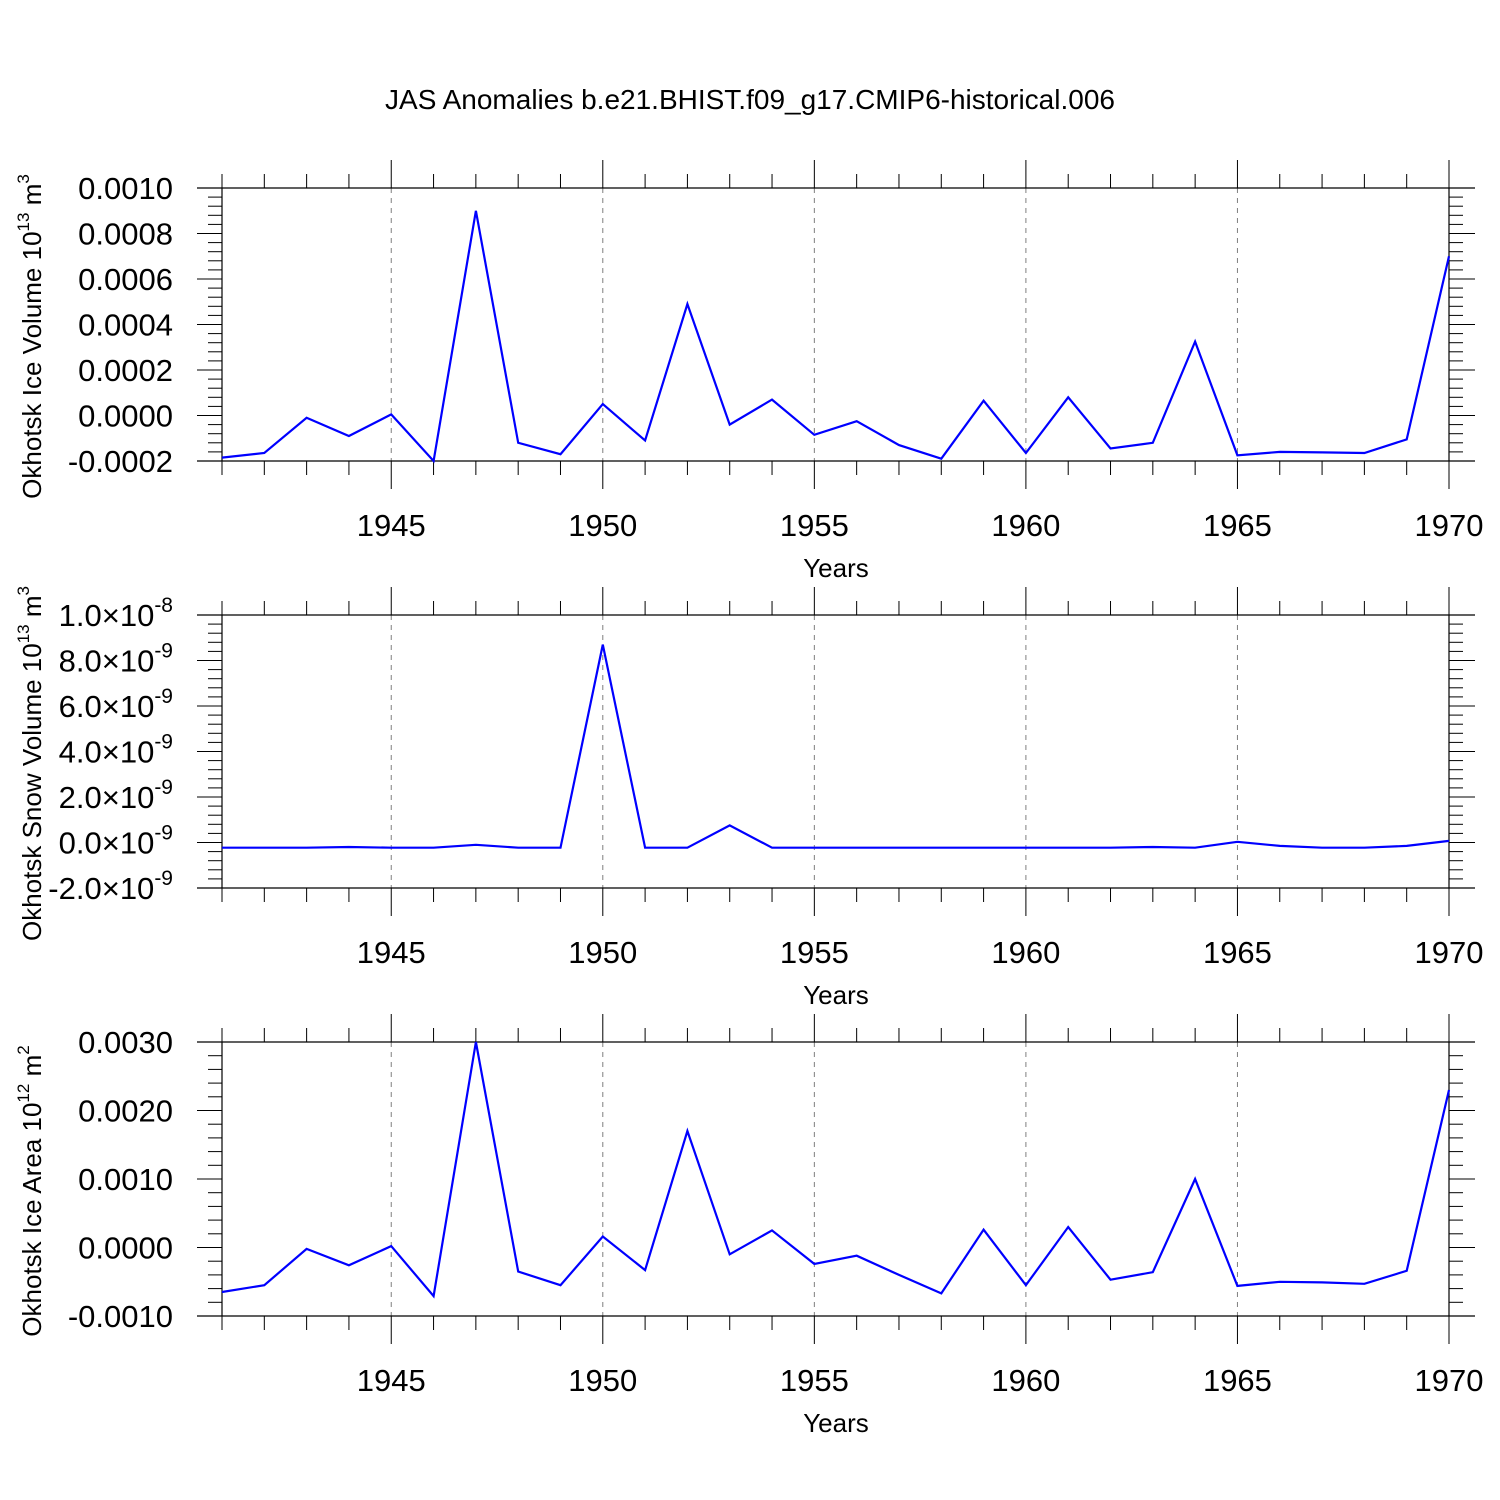 This screenshot has width=1500, height=1500. Describe the element at coordinates (125, 1042) in the screenshot. I see `y-tick-label: 0.0030` at that location.